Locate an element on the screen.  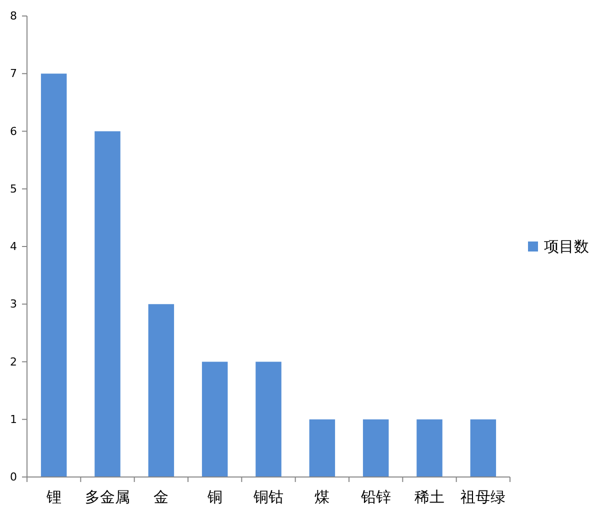
y-tick-label: 0 is located at coordinates (13, 477).